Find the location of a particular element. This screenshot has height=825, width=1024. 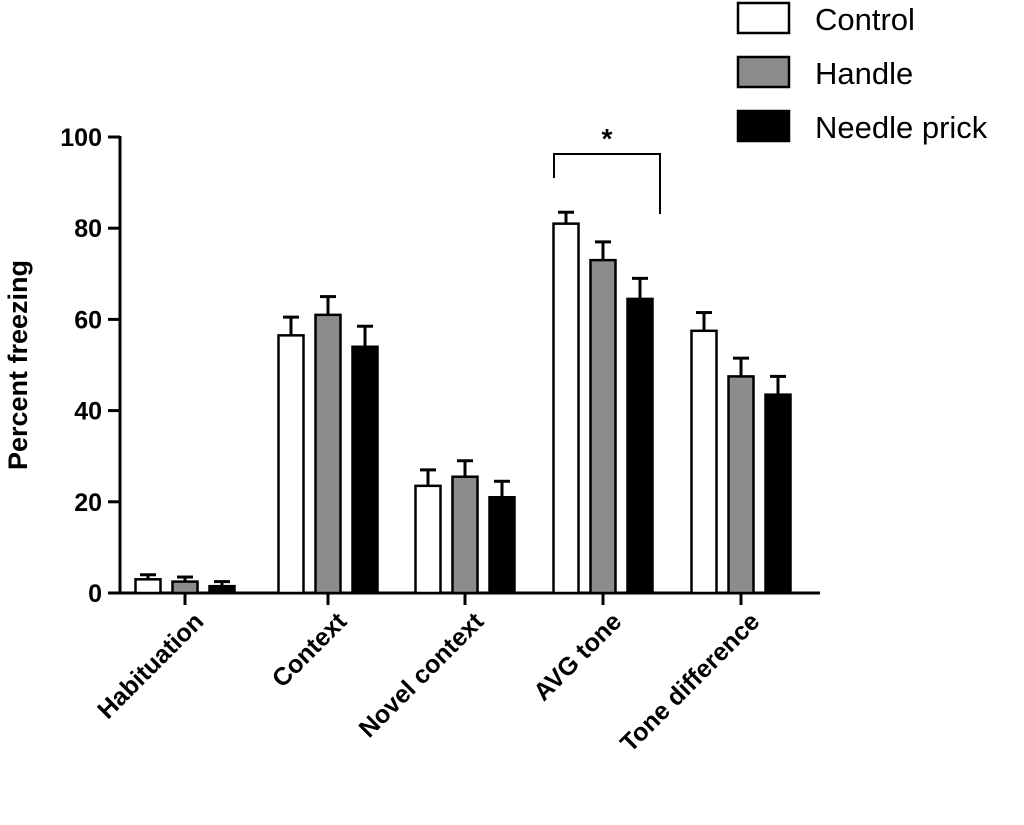

x-tick-label: AVG tone is located at coordinates (577, 656).